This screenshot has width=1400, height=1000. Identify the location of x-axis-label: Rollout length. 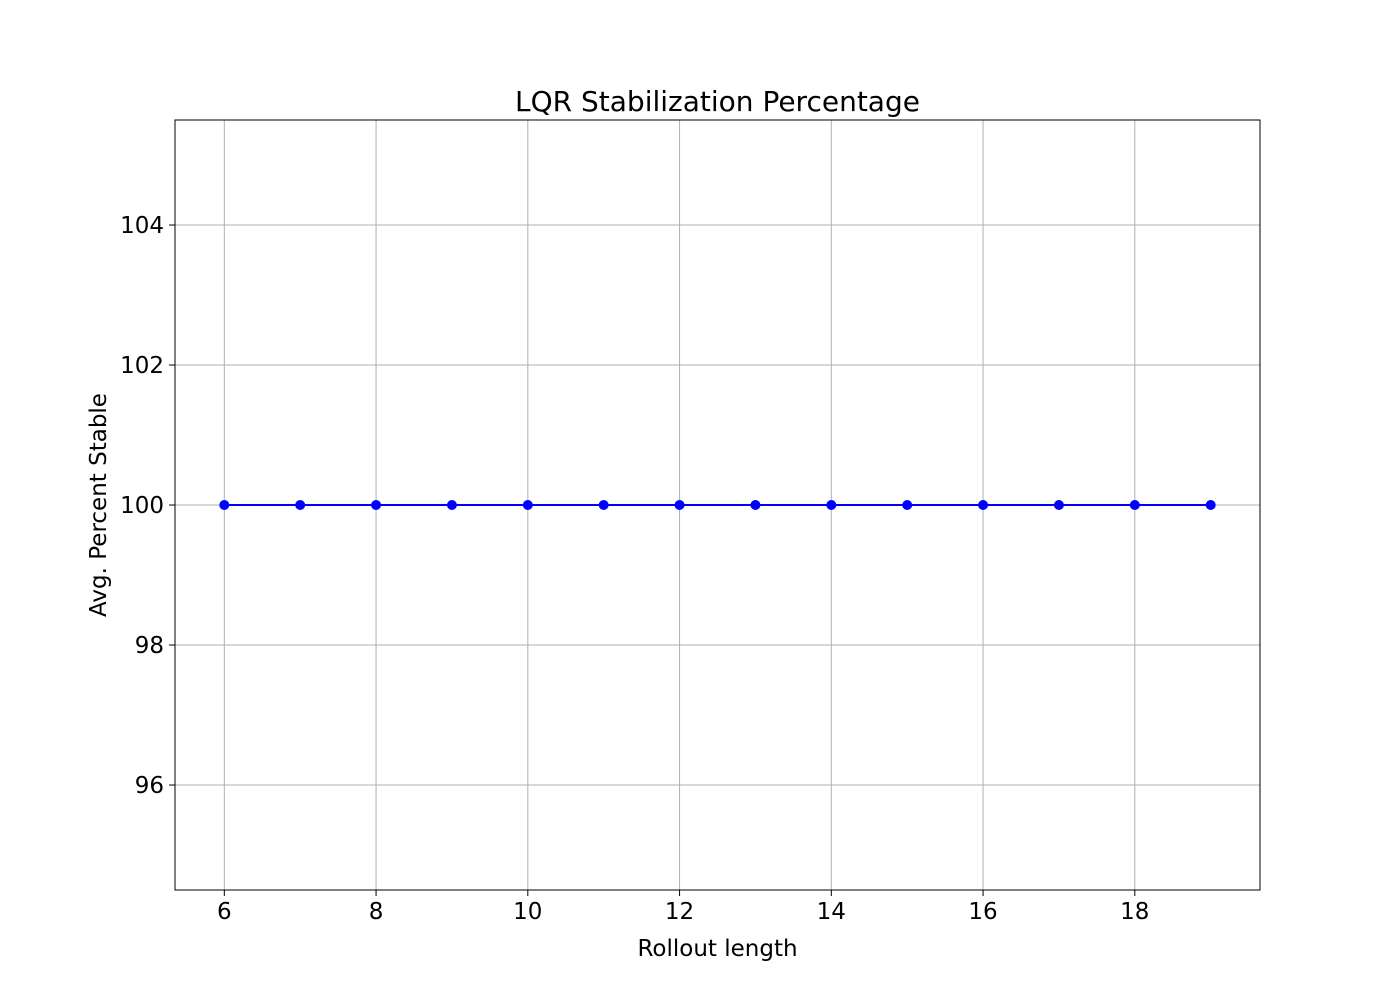
(717, 949).